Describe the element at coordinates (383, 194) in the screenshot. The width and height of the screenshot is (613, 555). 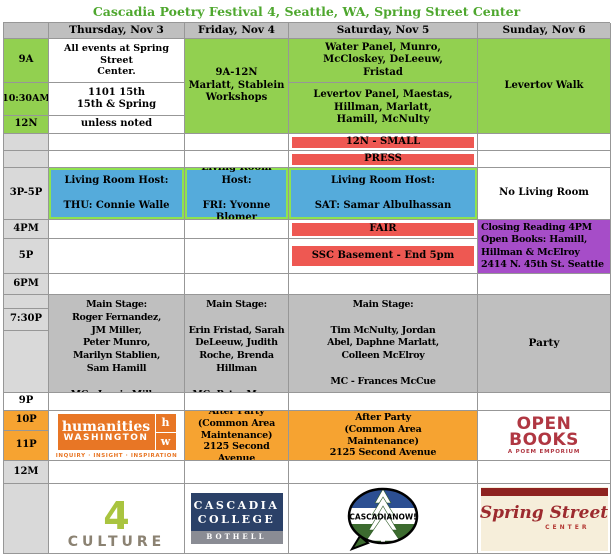
I see `cell-sat-living-room: Living Room Host: SAT: Samar Albulhassan` at that location.